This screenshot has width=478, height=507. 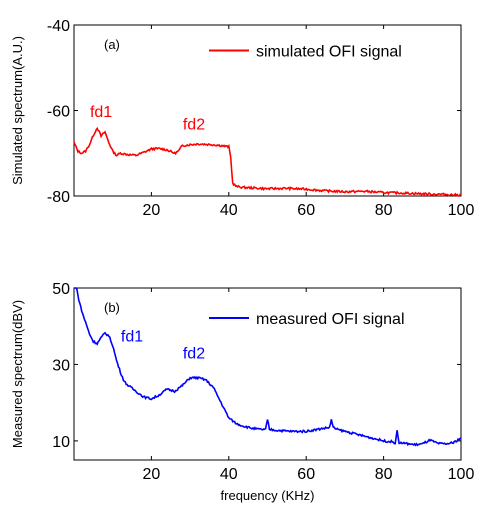 I want to click on y-tick-label-a: -60, so click(x=58, y=112).